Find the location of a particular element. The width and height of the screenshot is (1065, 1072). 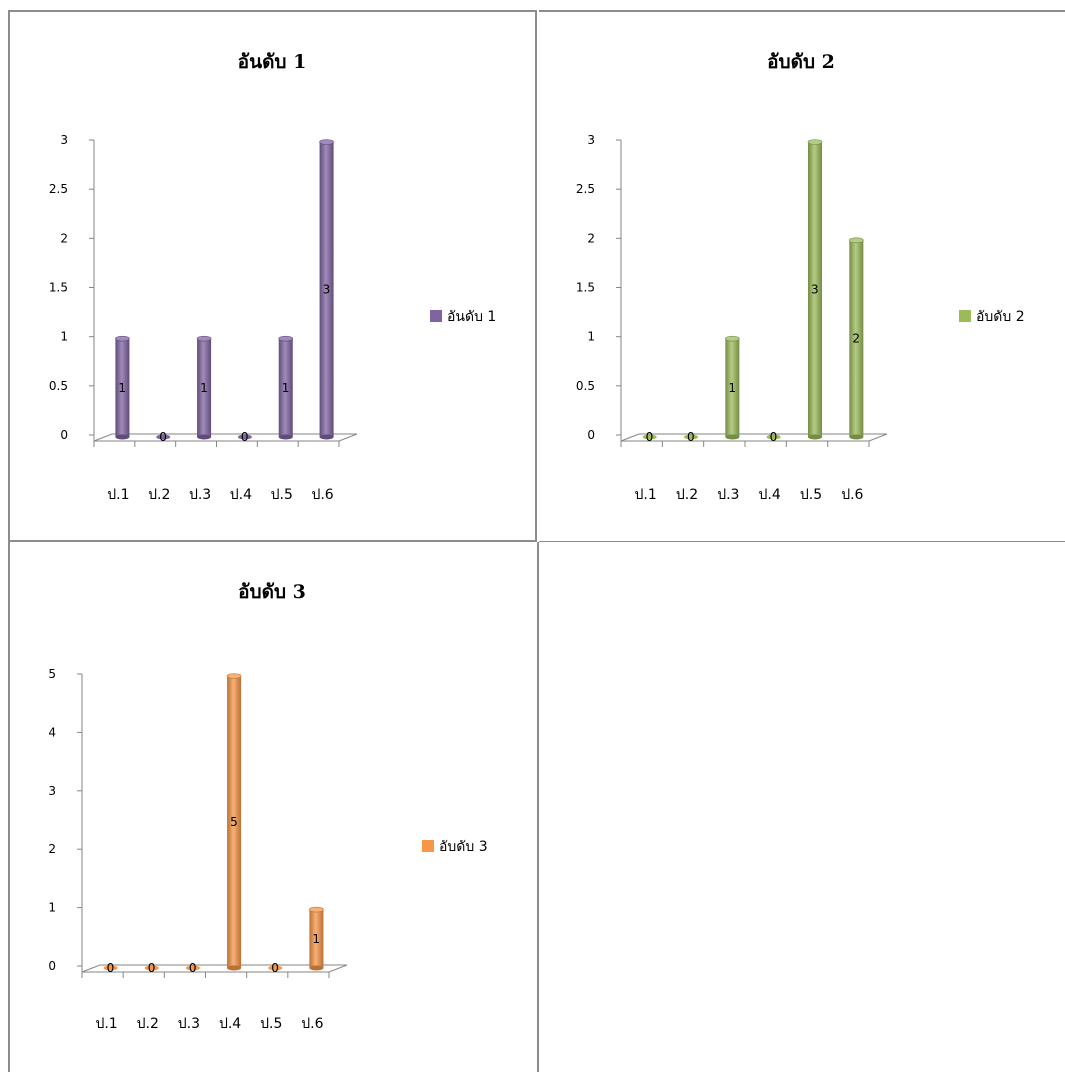

x-tick-label: ป.2 is located at coordinates (148, 1024).